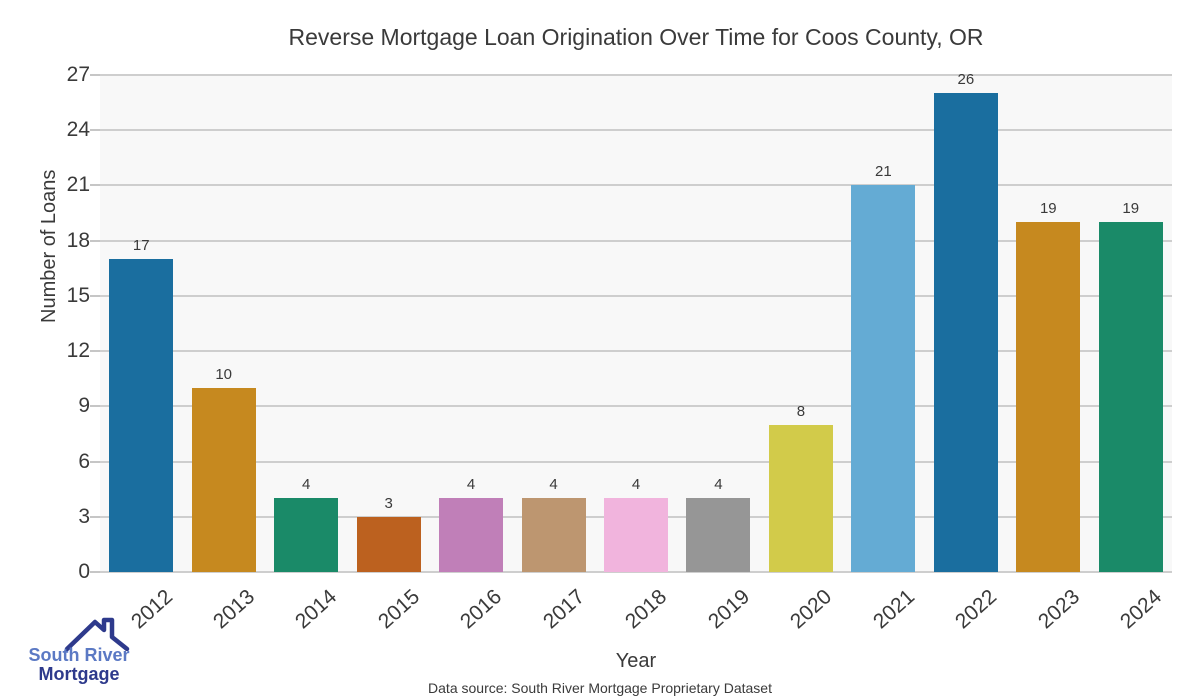  I want to click on x-tick-label-2018: 2018, so click(646, 609).